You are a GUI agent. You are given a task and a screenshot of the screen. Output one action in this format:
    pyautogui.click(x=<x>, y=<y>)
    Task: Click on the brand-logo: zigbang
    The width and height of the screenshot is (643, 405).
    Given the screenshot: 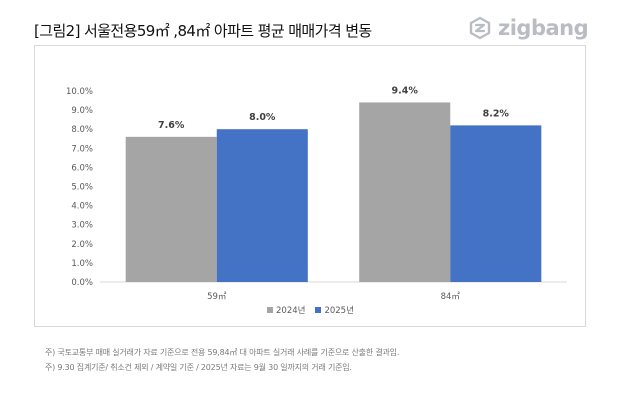 What is the action you would take?
    pyautogui.click(x=528, y=28)
    